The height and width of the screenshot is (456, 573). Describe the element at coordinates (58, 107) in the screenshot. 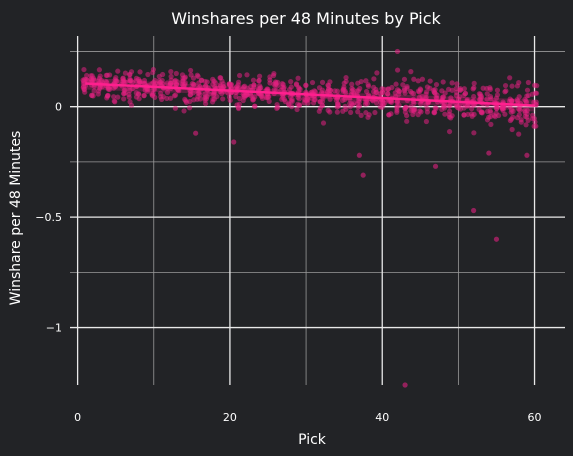

I see `y-tick-label: 0` at that location.